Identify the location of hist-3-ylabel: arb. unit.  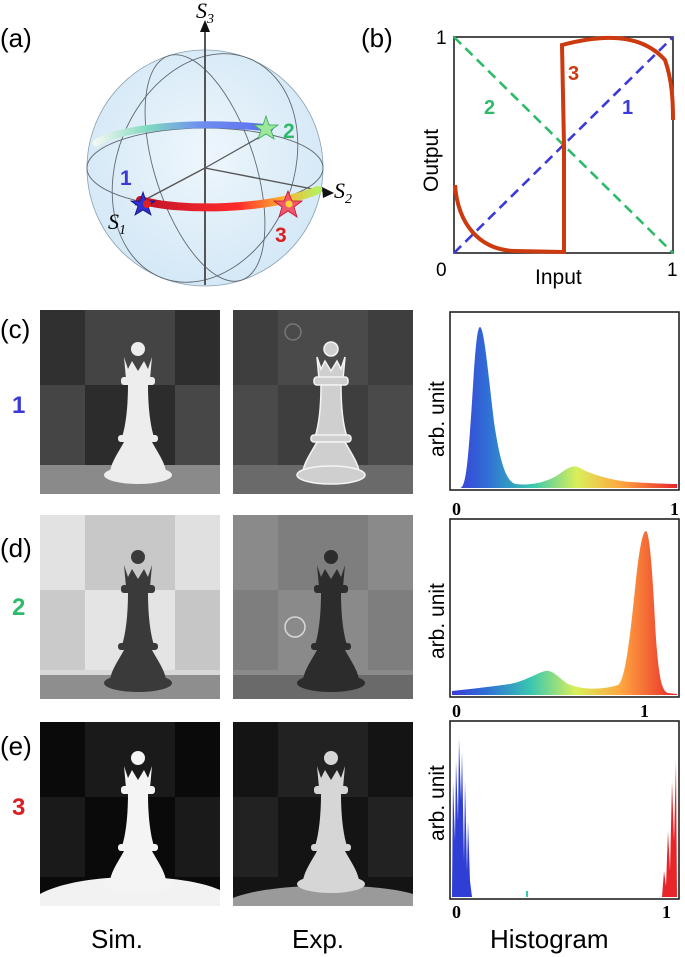
(437, 803).